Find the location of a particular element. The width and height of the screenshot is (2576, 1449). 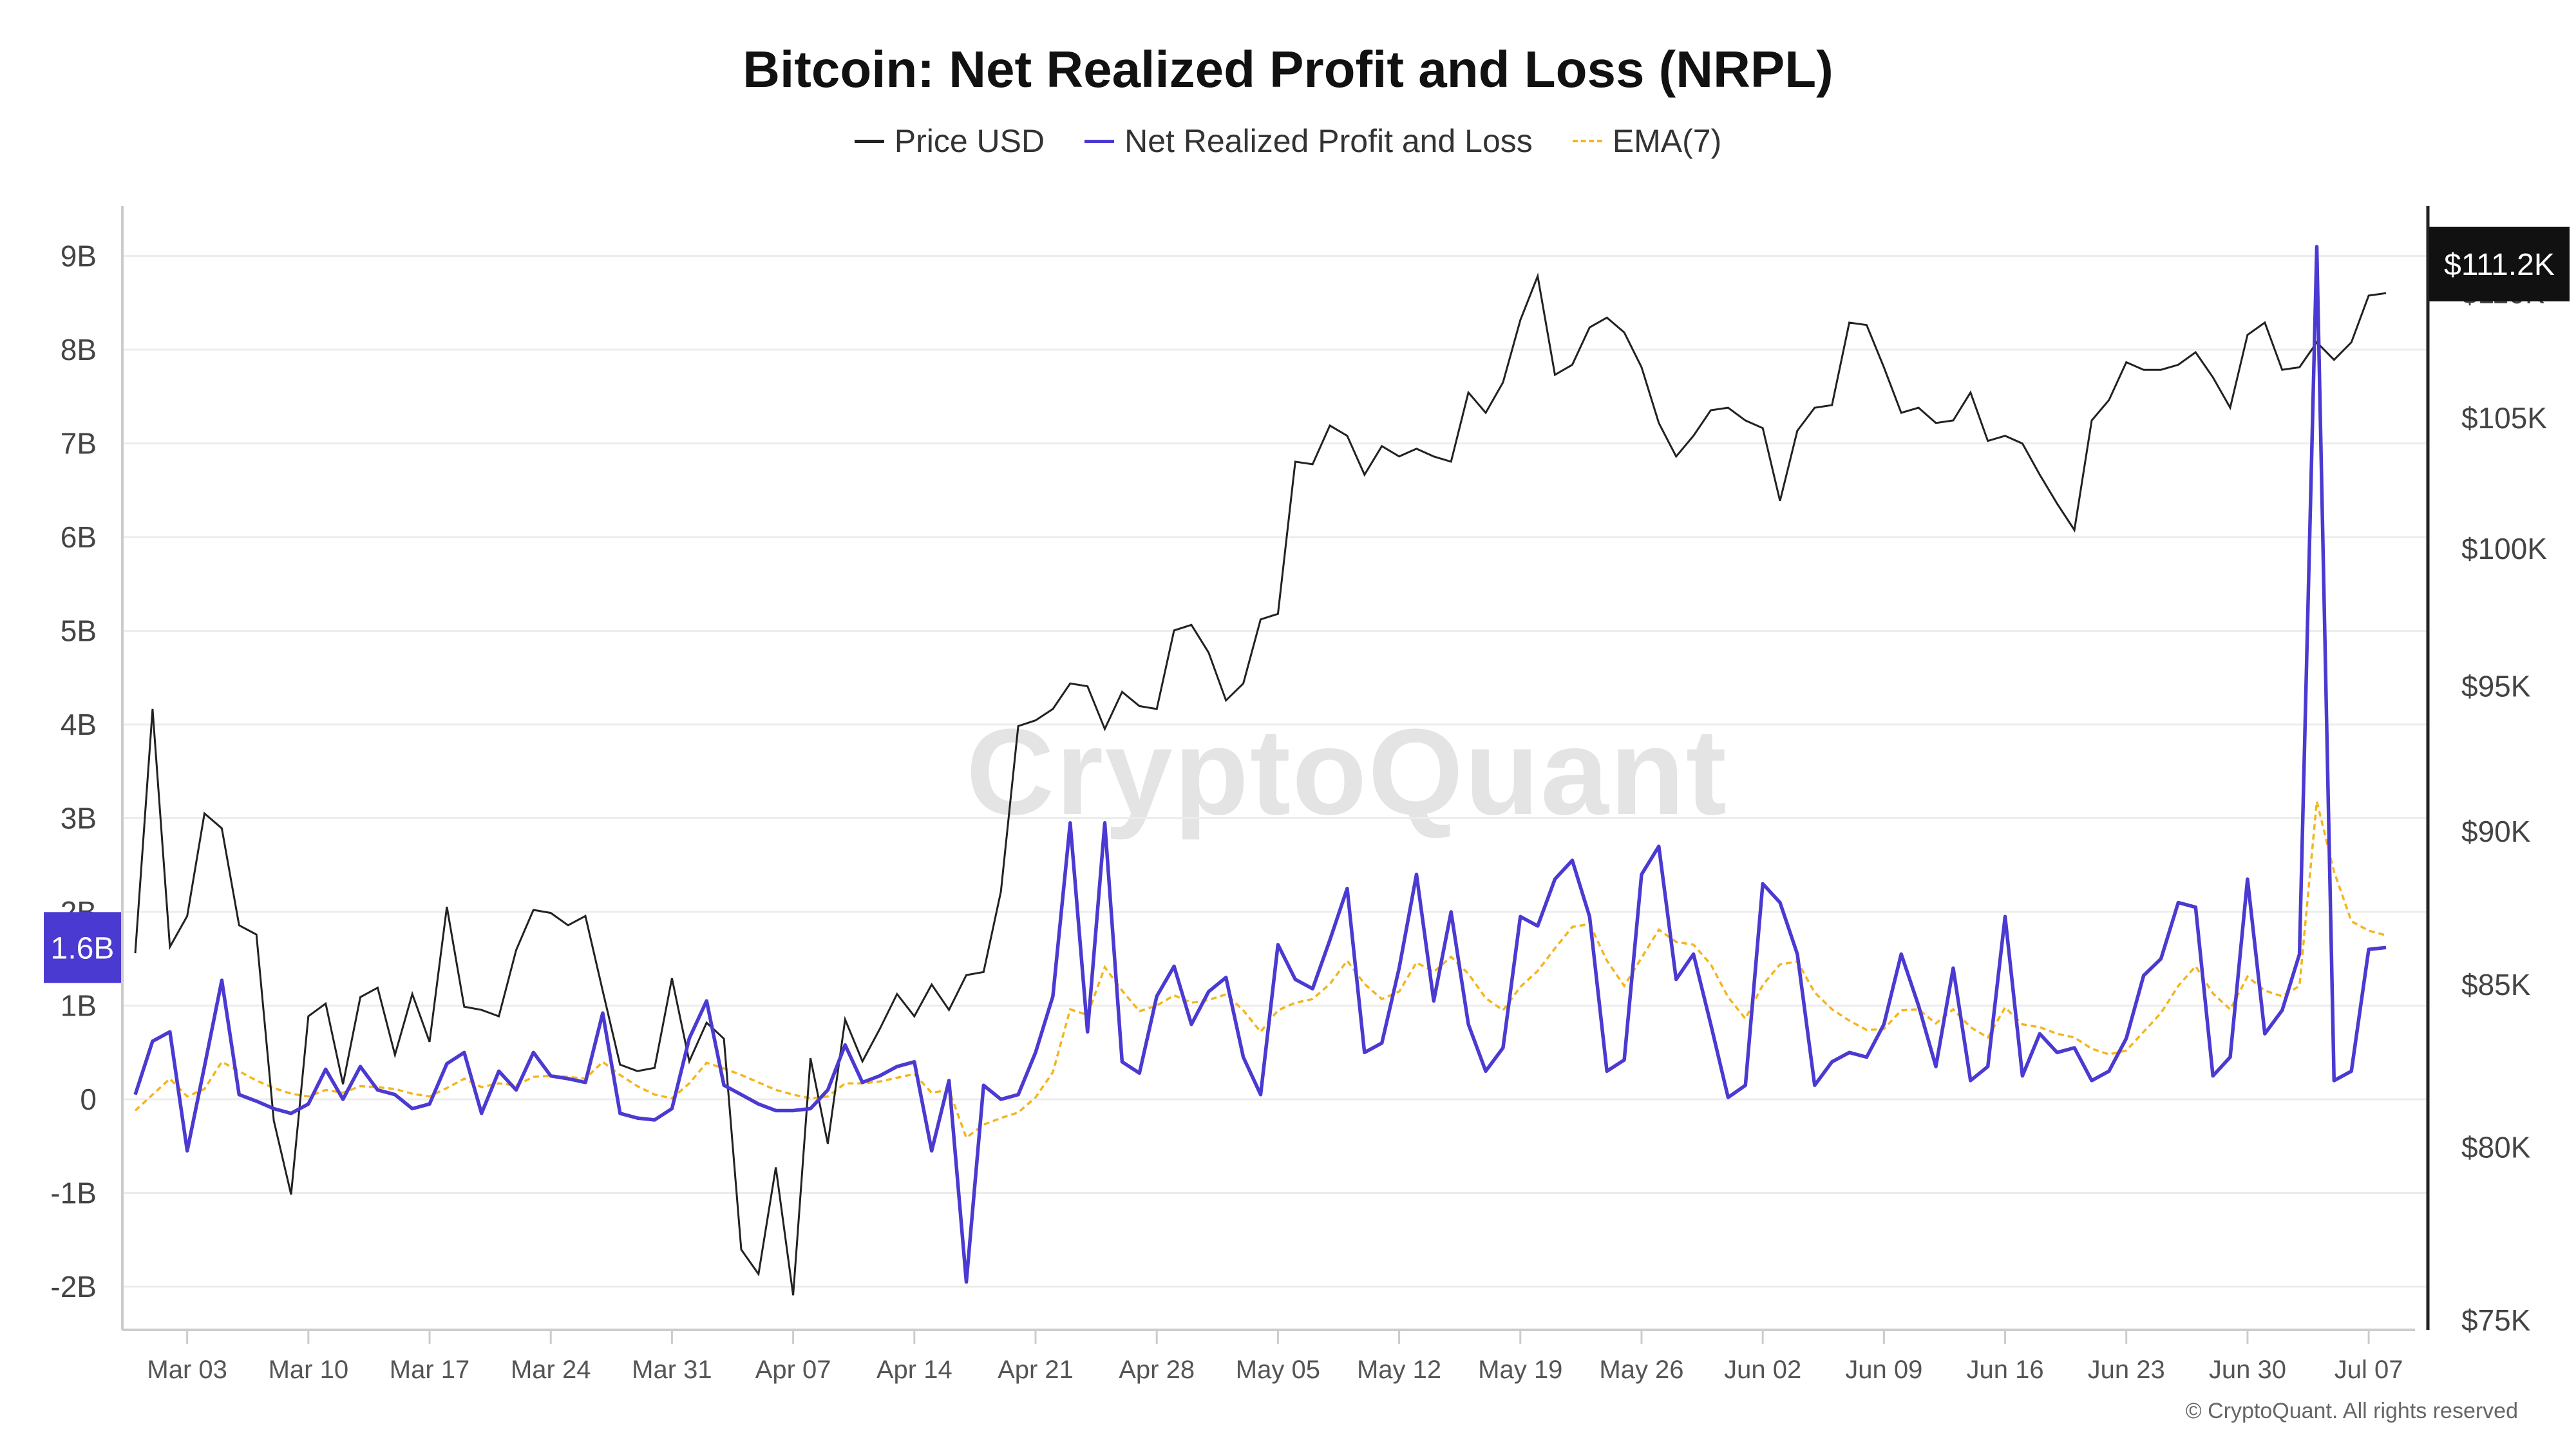

x-tick-label: Apr 14 is located at coordinates (914, 1370).